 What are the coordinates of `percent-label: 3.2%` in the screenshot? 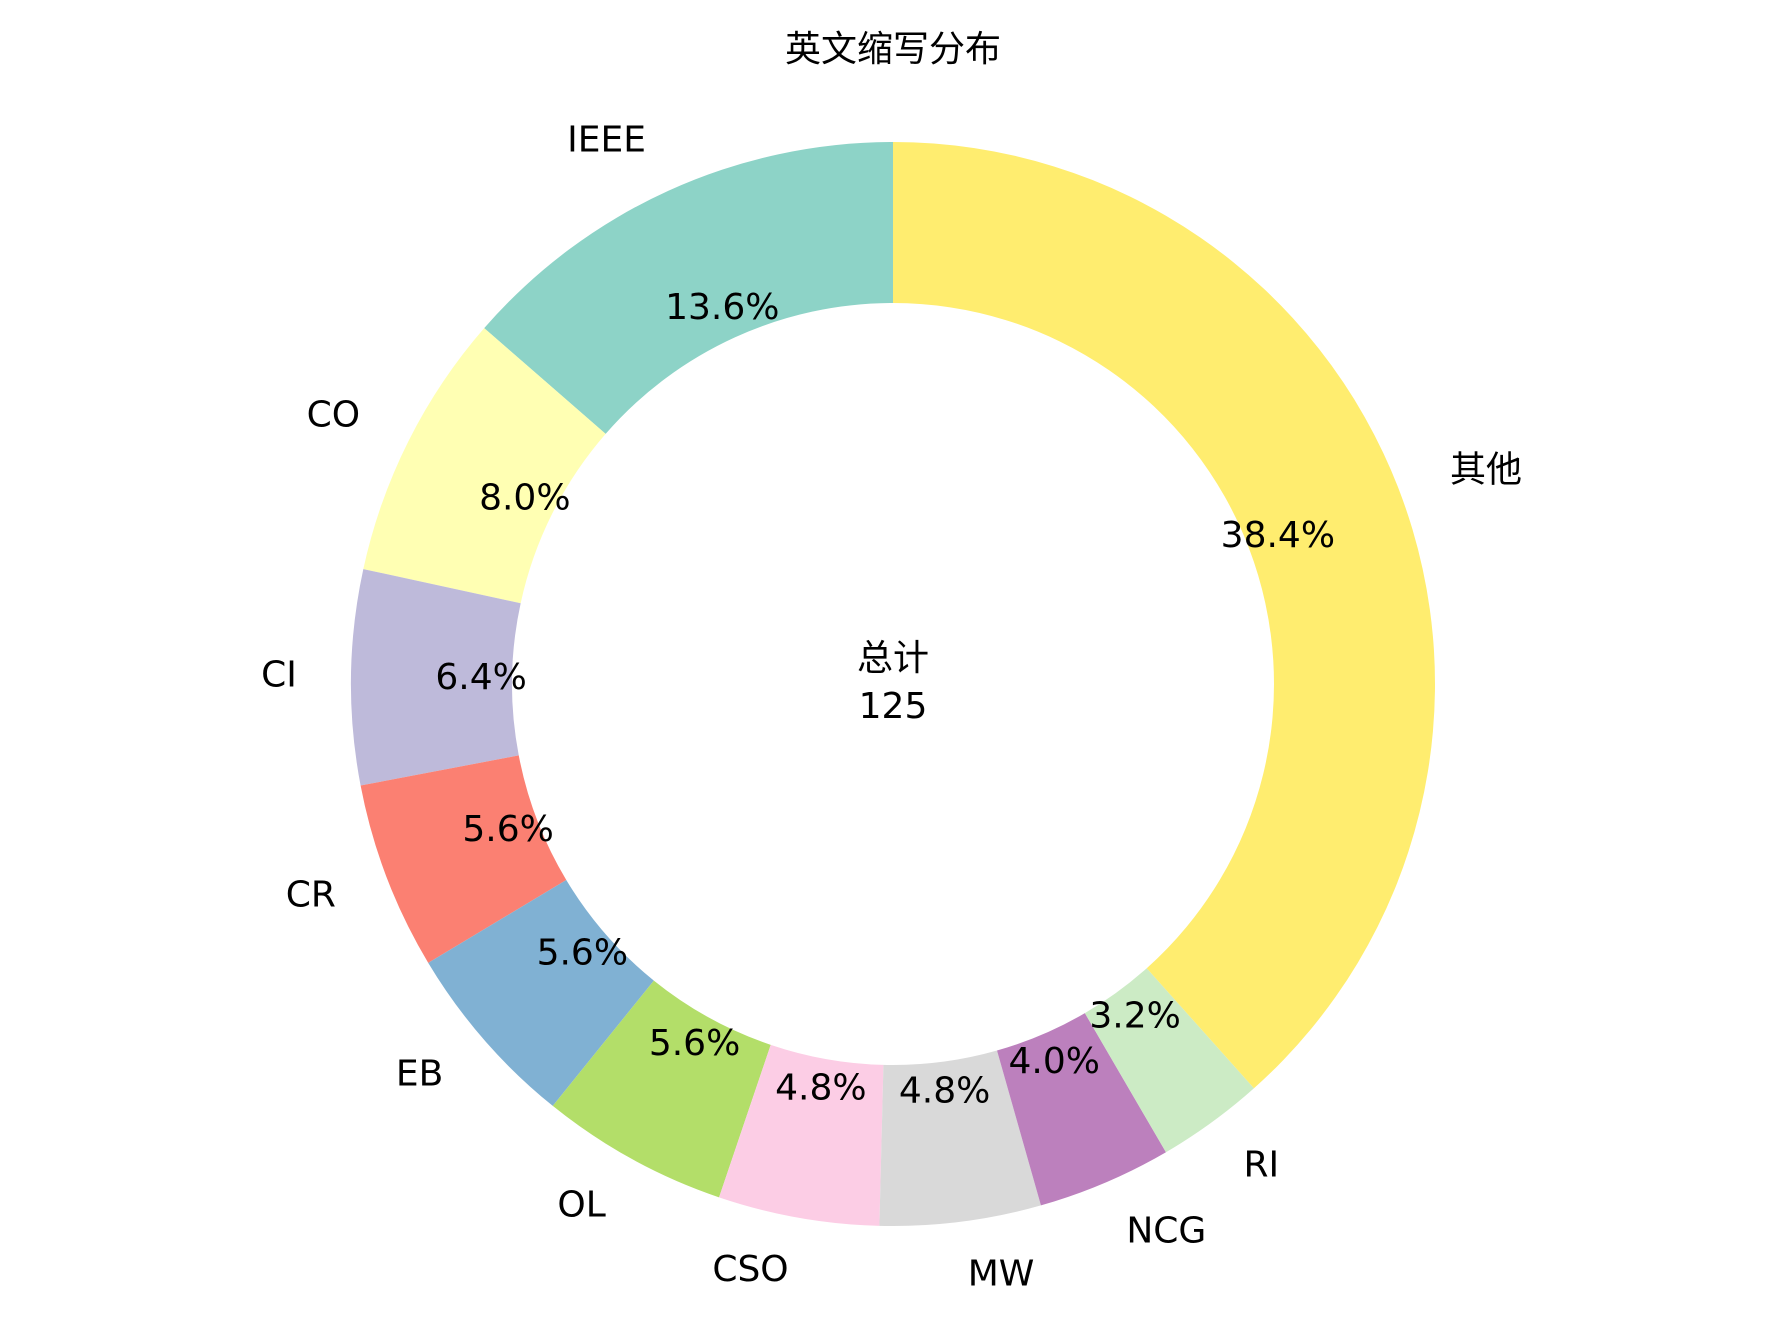 It's located at (1134, 1015).